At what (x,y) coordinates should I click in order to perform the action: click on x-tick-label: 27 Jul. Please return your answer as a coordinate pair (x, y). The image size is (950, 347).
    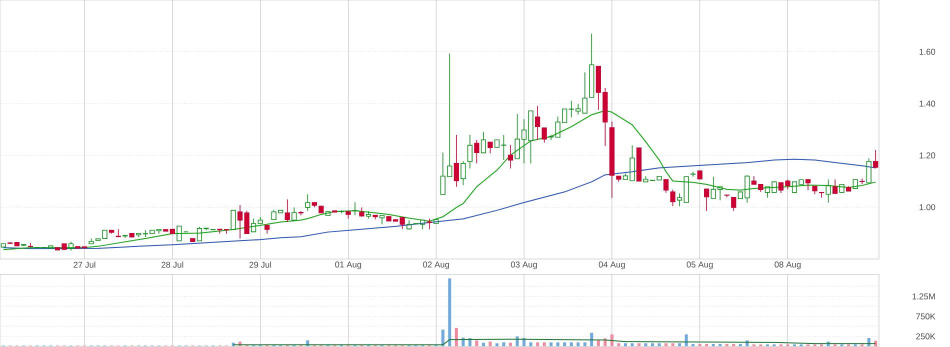
    Looking at the image, I should click on (85, 265).